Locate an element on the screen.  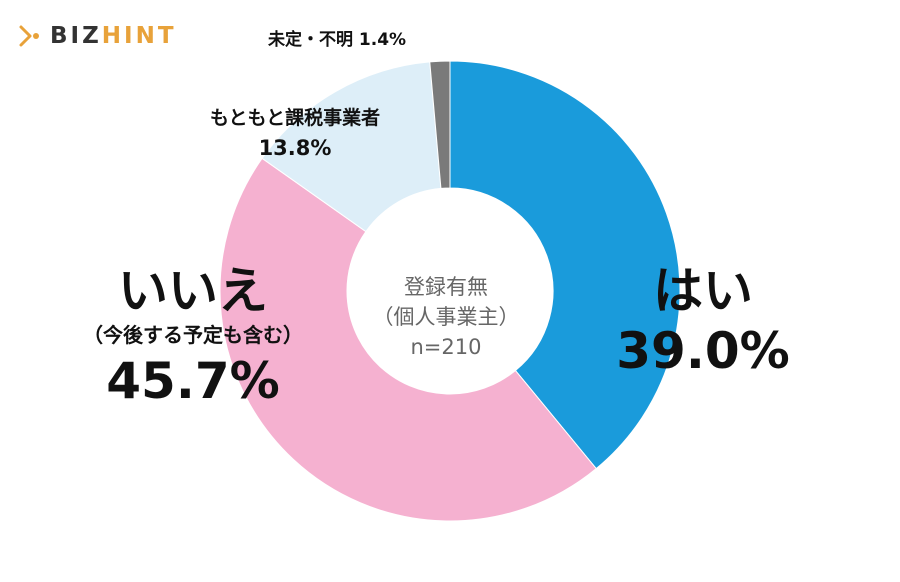
slice-label-no-pct: 45.7% is located at coordinates (193, 381).